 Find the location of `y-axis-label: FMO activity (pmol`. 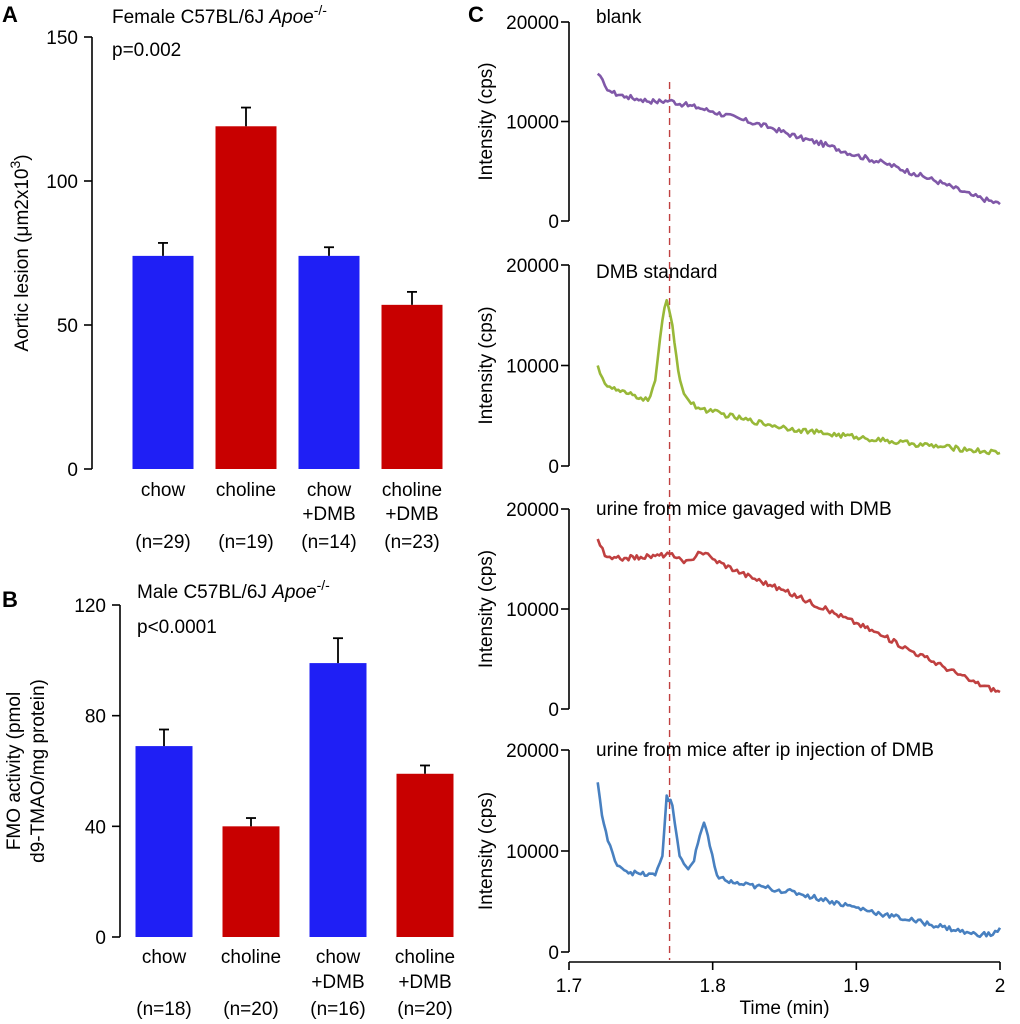

y-axis-label: FMO activity (pmol is located at coordinates (14, 771).